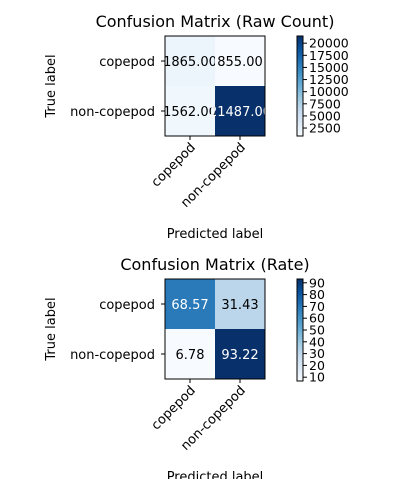 The image size is (403, 479). I want to click on cell-value-label: 1865.00, so click(190, 62).